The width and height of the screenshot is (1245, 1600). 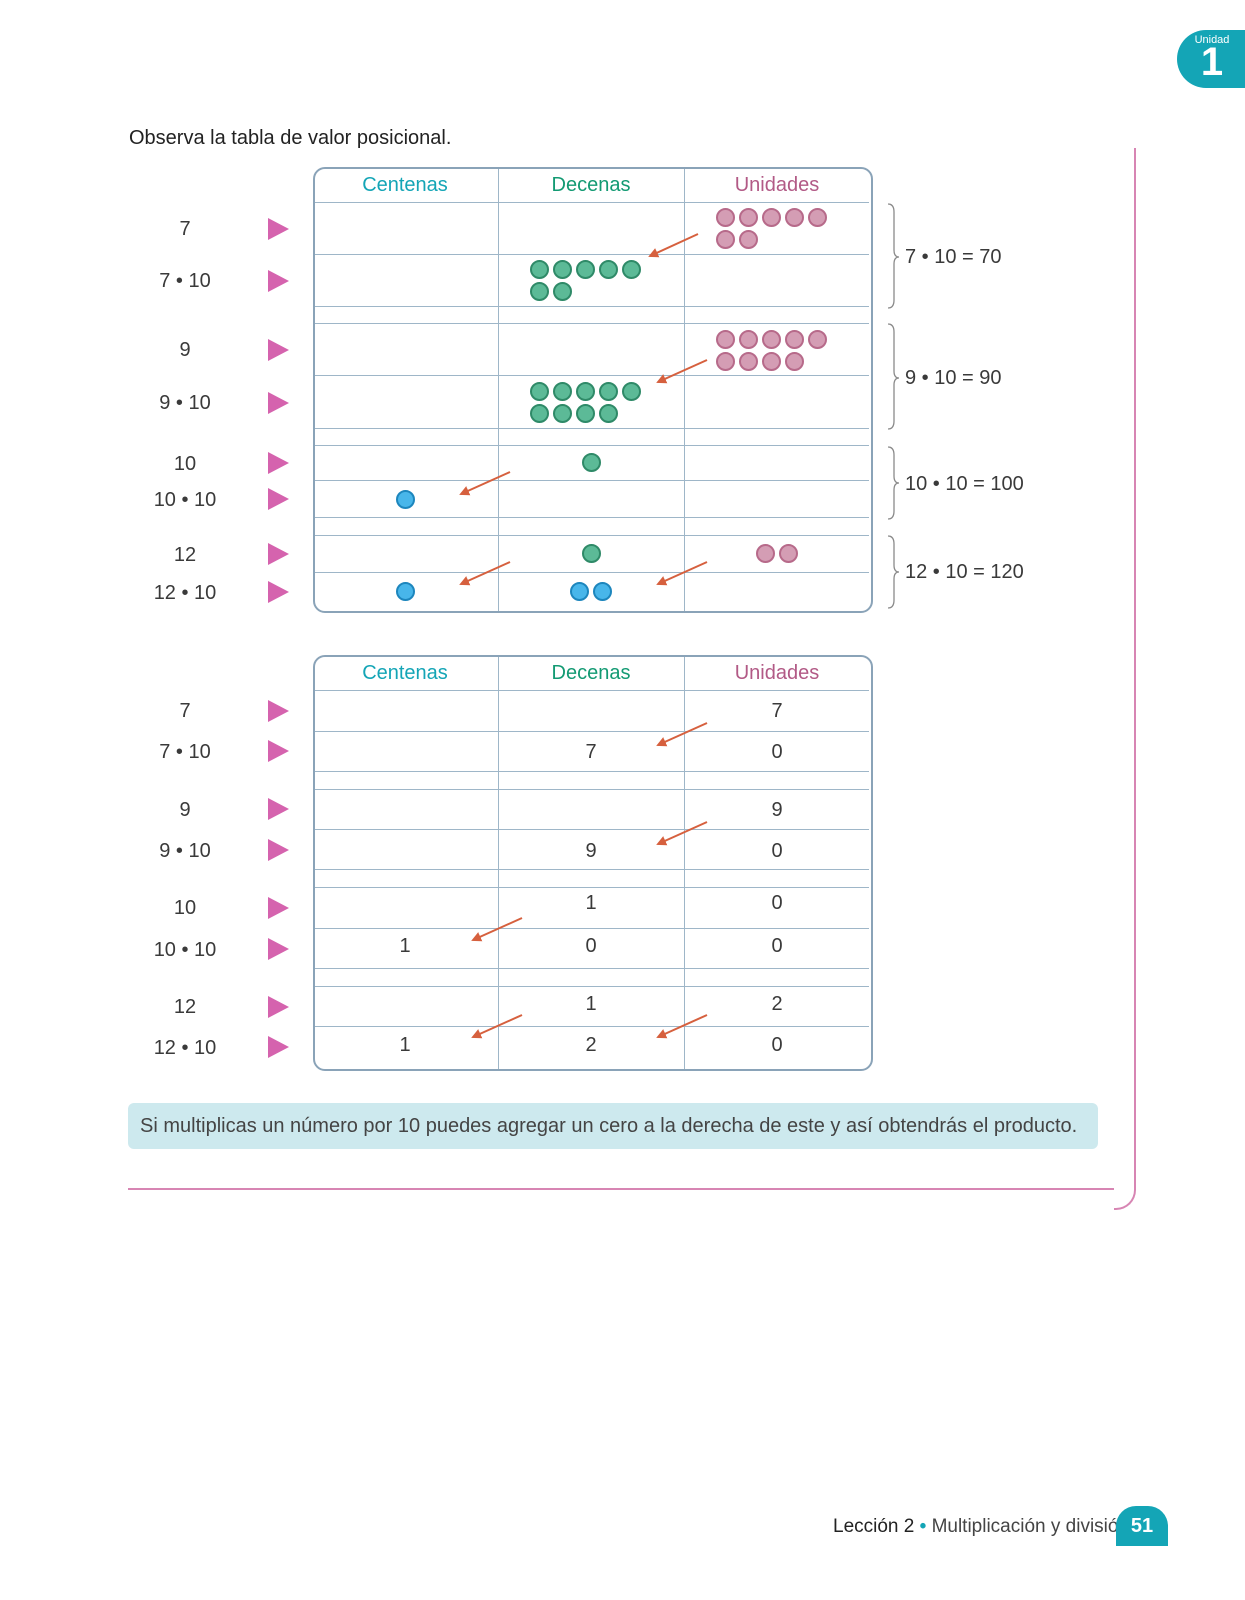 I want to click on row-label: 9 • 10, so click(x=185, y=403).